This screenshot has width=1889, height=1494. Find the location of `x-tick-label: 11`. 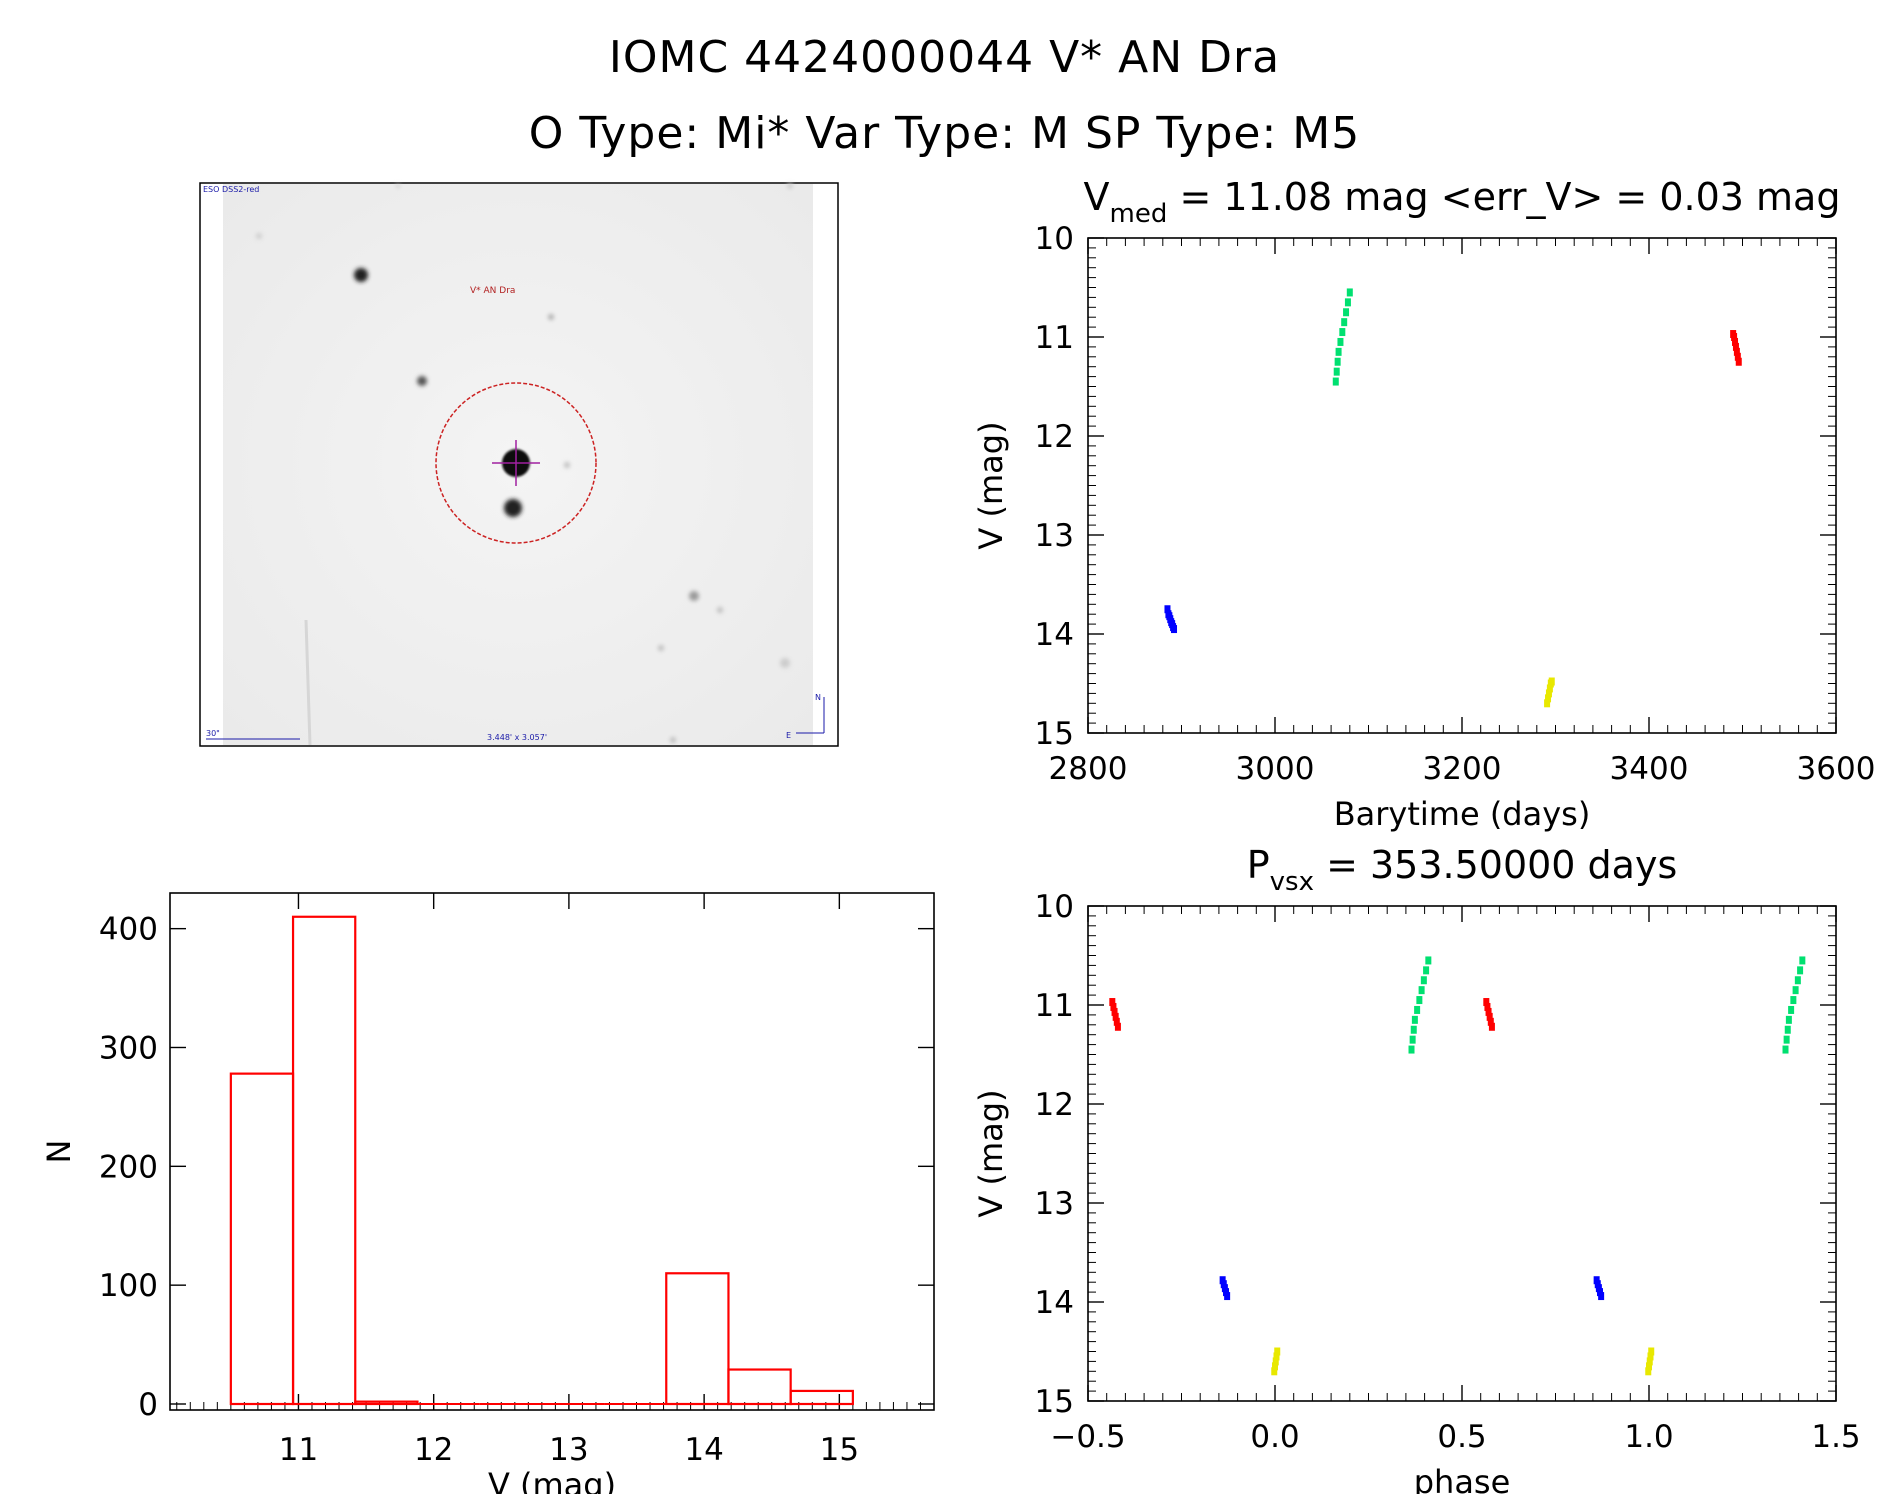

x-tick-label: 11 is located at coordinates (298, 1450).